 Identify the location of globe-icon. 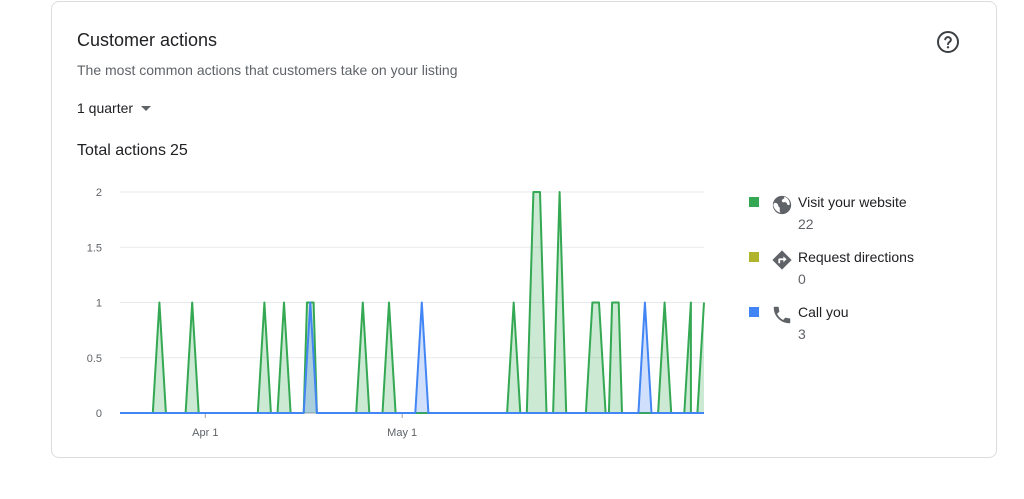
(782, 205).